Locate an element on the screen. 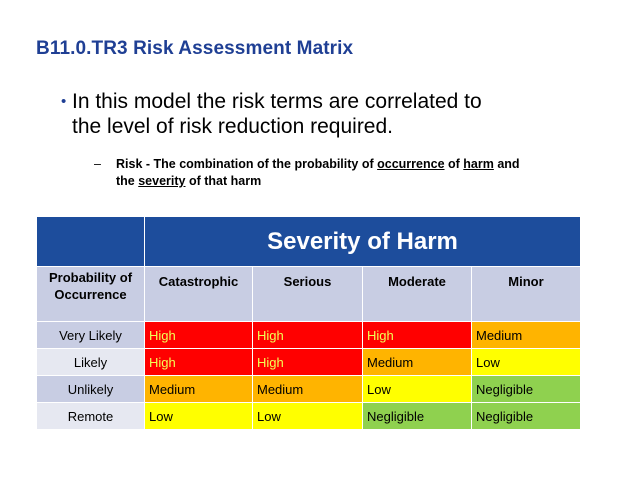 This screenshot has width=638, height=479. underlined-severity: severity is located at coordinates (162, 181).